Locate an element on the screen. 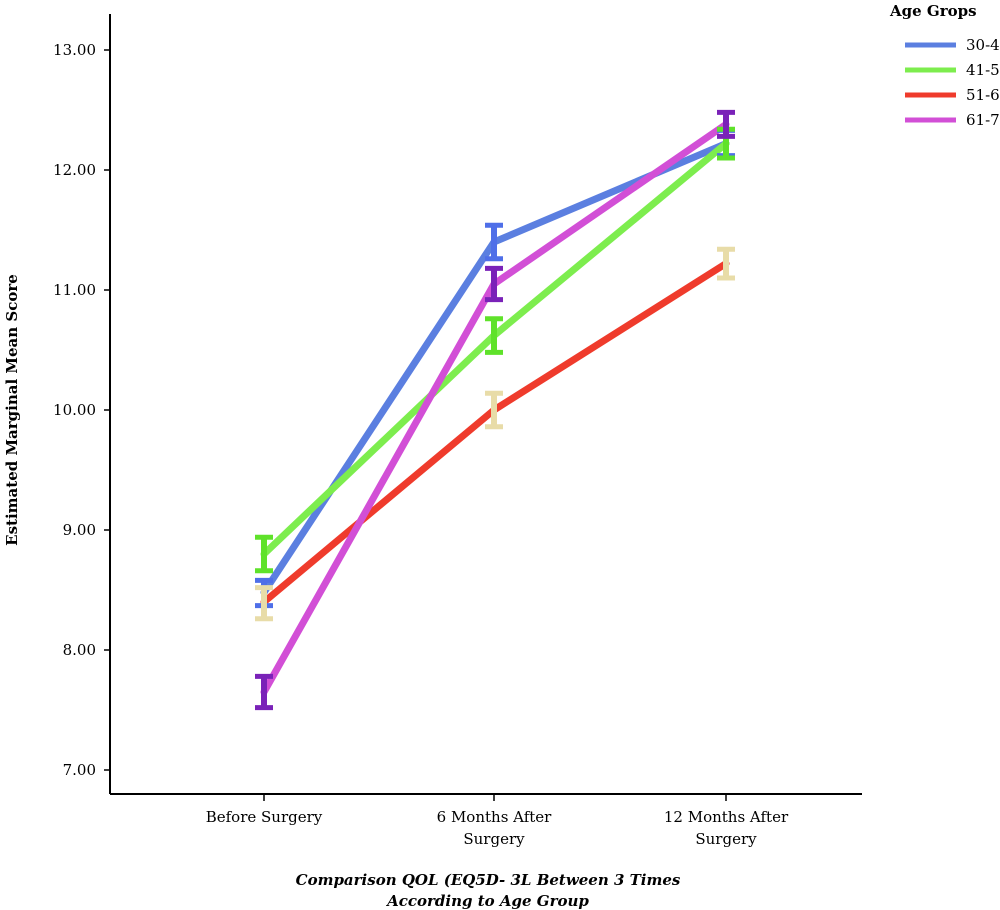 Image resolution: width=1000 pixels, height=910 pixels. x-tick-label-line: Before Surgery is located at coordinates (264, 817).